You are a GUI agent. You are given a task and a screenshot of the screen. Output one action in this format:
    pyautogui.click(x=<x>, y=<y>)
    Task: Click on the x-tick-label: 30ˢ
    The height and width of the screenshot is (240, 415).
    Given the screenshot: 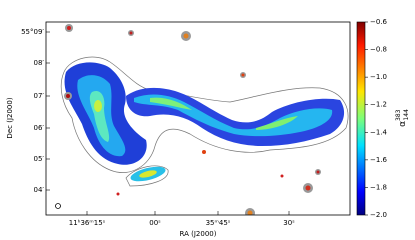 What is the action you would take?
    pyautogui.click(x=289, y=223)
    